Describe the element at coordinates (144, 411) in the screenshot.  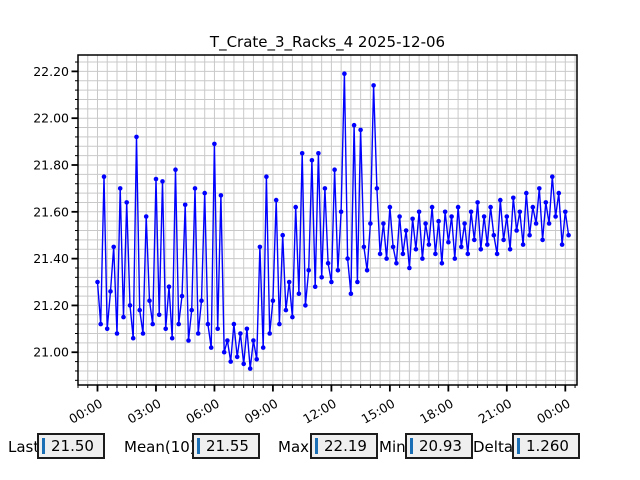
I see `x-tick-label: 03:00` at that location.